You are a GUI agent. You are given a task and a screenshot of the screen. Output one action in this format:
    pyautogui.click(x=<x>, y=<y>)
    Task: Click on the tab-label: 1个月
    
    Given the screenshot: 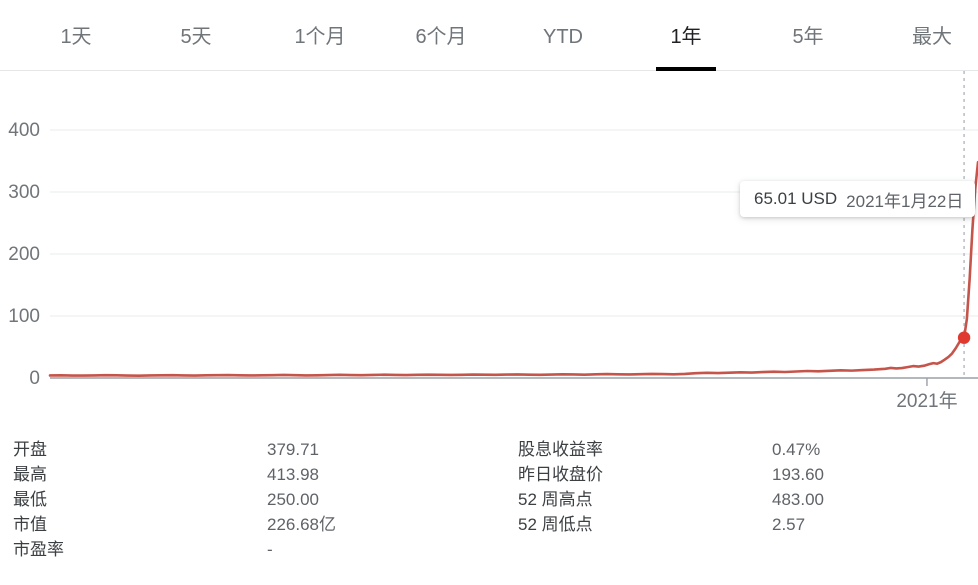 What is the action you would take?
    pyautogui.click(x=320, y=37)
    